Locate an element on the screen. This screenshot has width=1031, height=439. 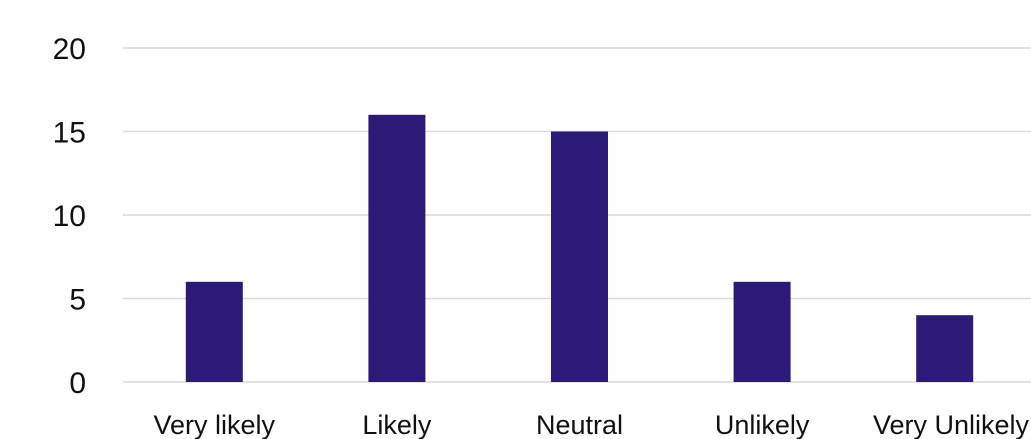
y-tick-label: 15 is located at coordinates (69, 133).